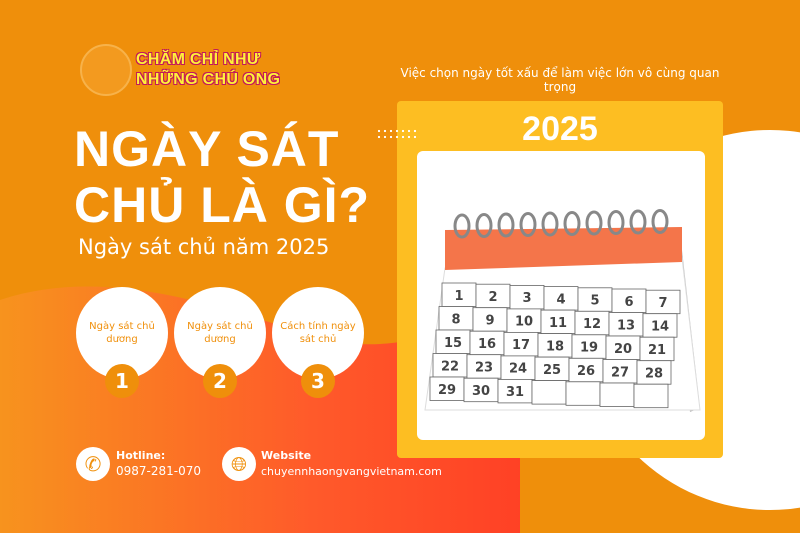 The height and width of the screenshot is (533, 800). Describe the element at coordinates (526, 298) in the screenshot. I see `calendar-day: 3` at that location.